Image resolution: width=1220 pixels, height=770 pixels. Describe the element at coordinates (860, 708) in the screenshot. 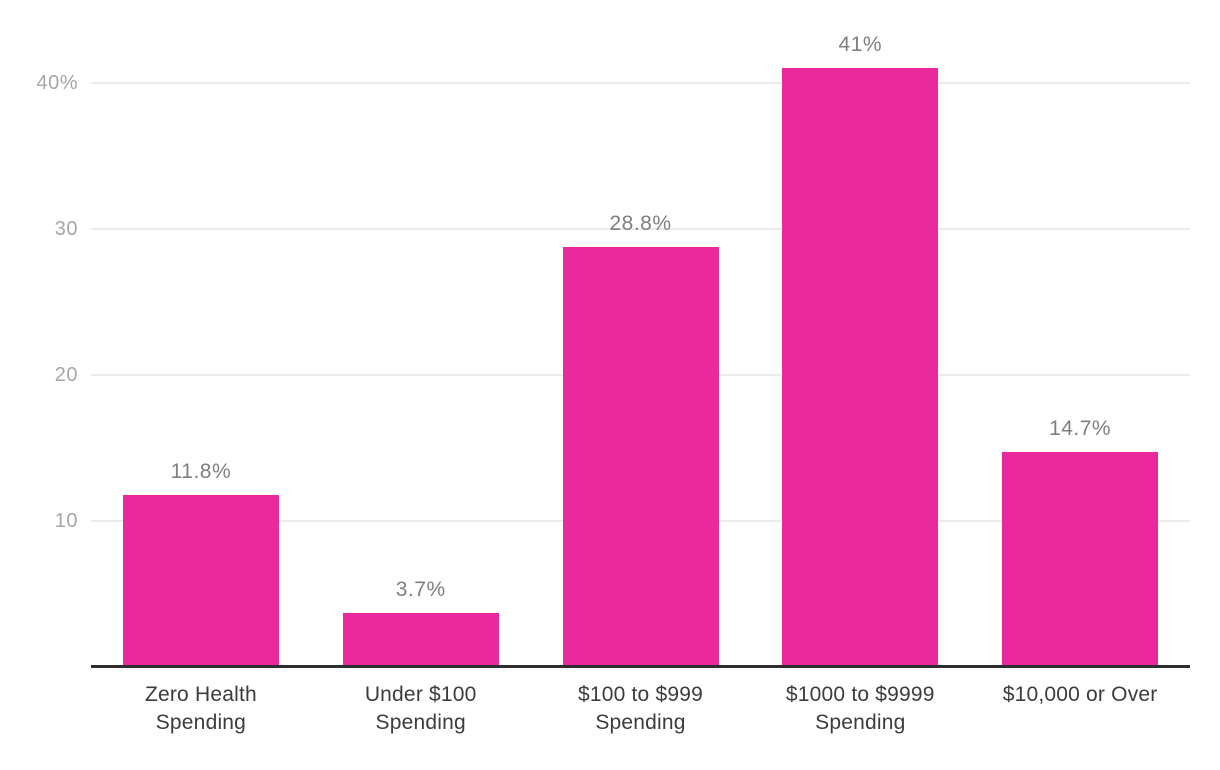

I see `x-tick-label: $1000 to $9999 Spending` at that location.